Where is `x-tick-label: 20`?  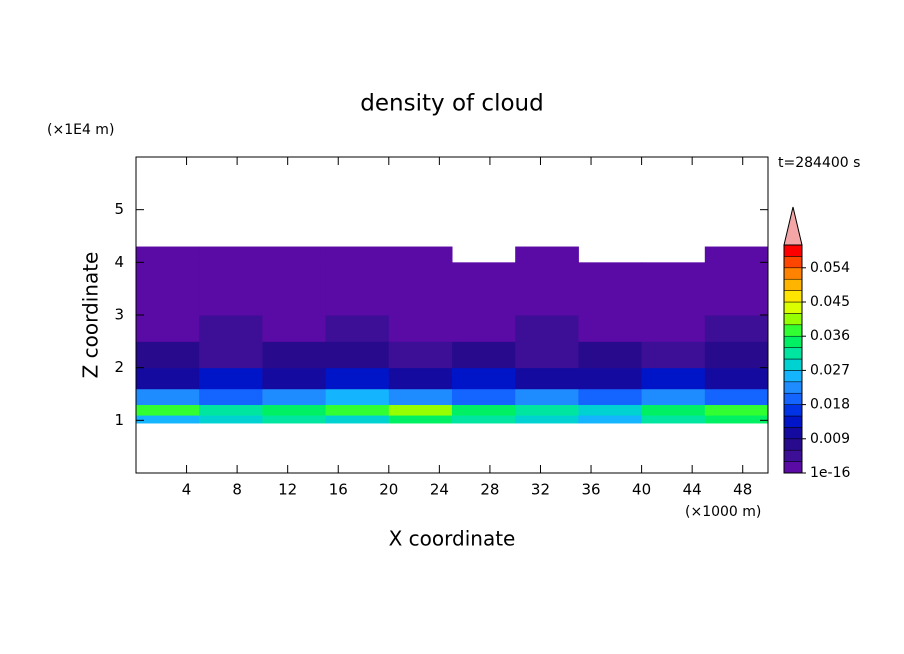 x-tick-label: 20 is located at coordinates (388, 490).